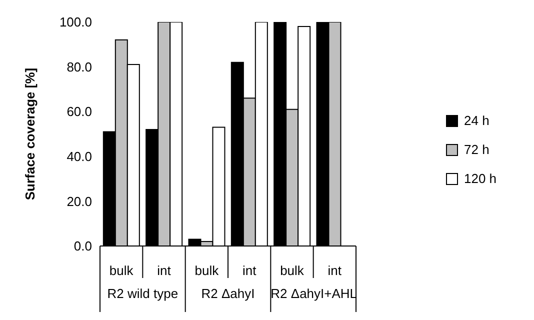 This screenshot has width=534, height=320. Describe the element at coordinates (480, 178) in the screenshot. I see `legend-label: 120 h` at that location.